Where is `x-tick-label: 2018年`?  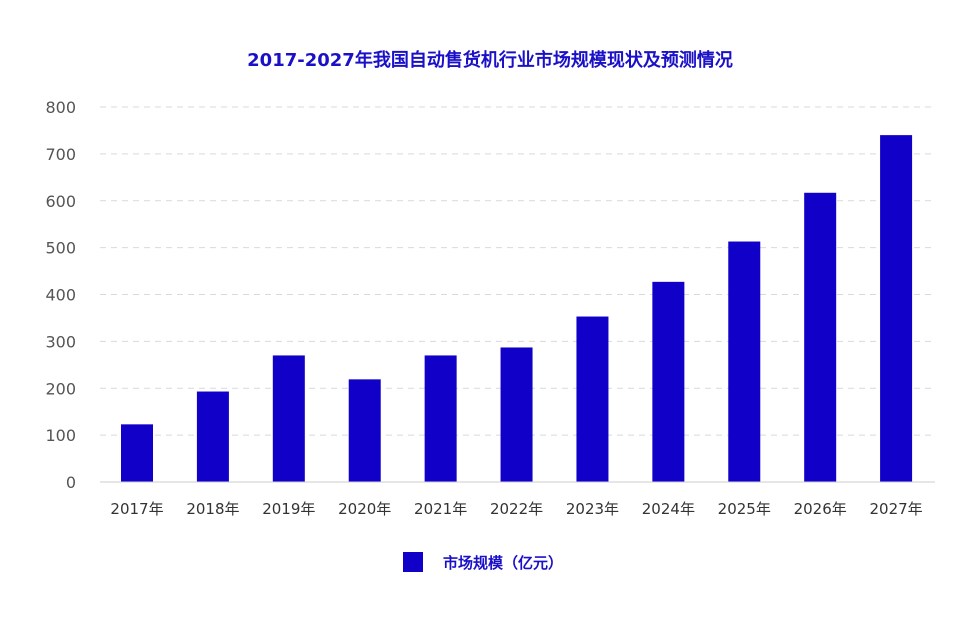 x-tick-label: 2018年 is located at coordinates (212, 509).